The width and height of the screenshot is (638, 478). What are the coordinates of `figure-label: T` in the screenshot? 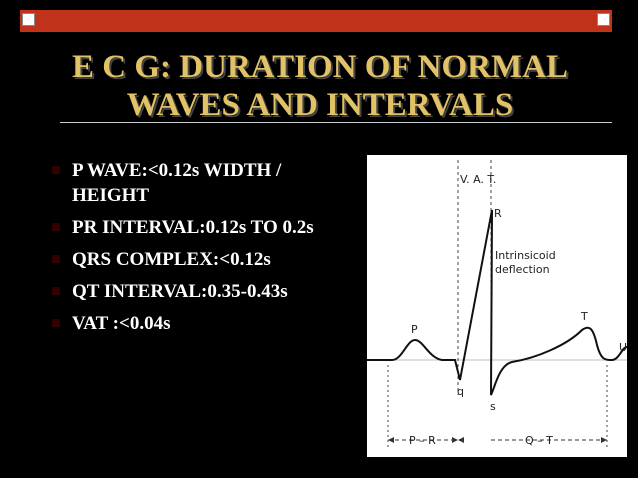 It's located at (584, 316).